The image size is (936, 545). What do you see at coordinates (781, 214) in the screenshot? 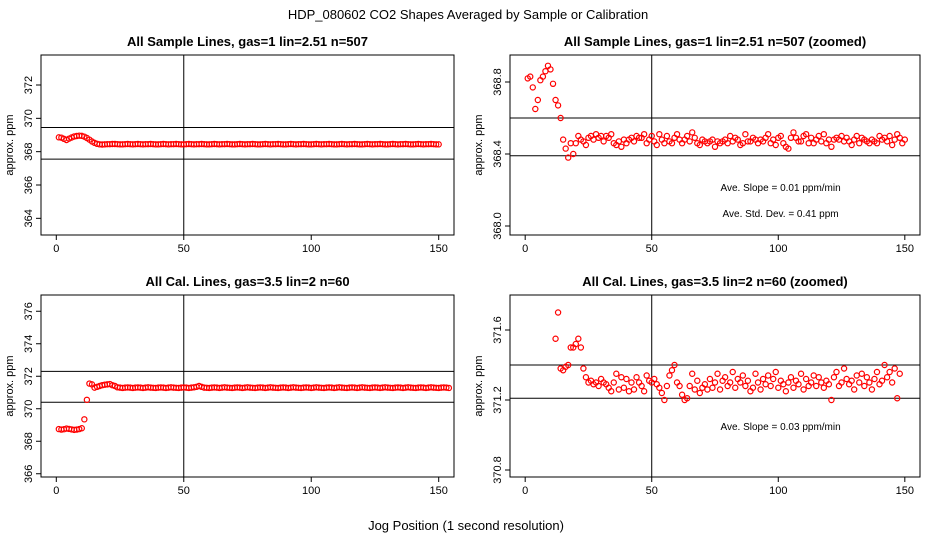
I see `annotation-label: Ave. Std. Dev. = 0.41 ppm` at bounding box center [781, 214].